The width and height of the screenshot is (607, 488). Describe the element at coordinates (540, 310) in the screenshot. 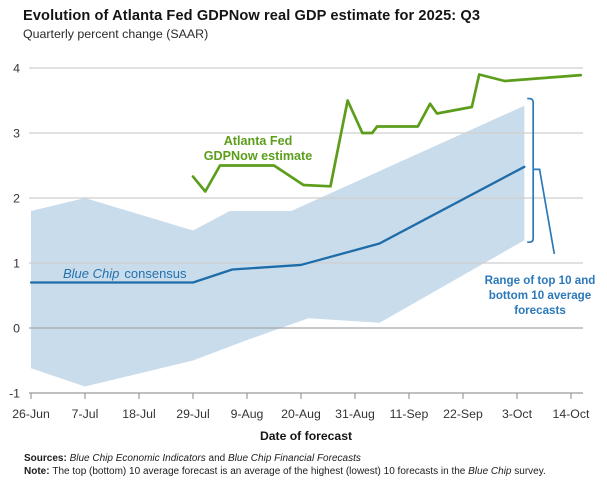

I see `range-label-line3: forecasts` at that location.